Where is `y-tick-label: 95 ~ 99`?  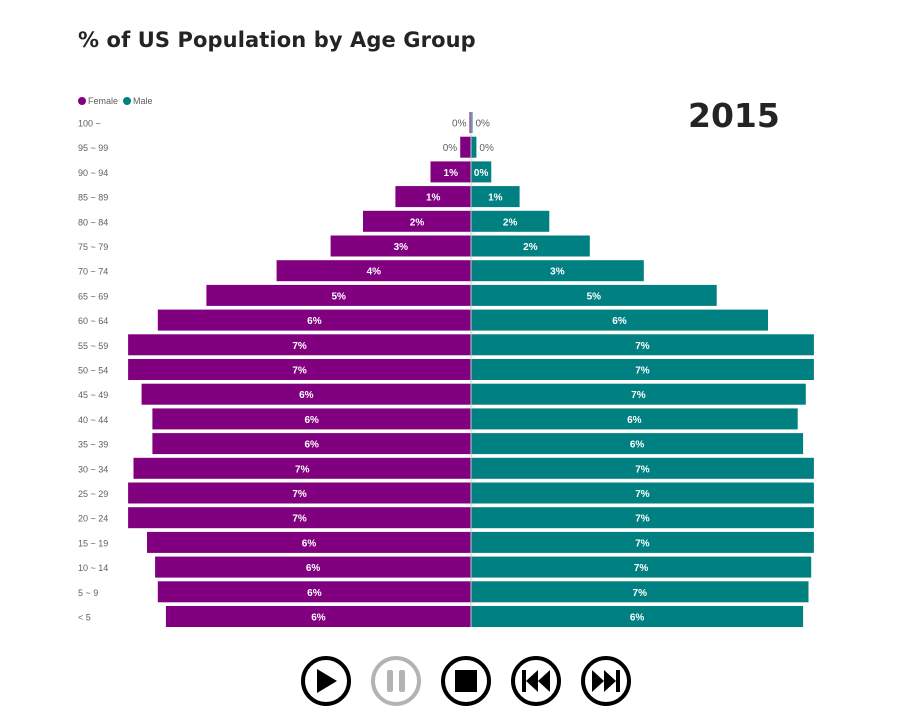 y-tick-label: 95 ~ 99 is located at coordinates (93, 148).